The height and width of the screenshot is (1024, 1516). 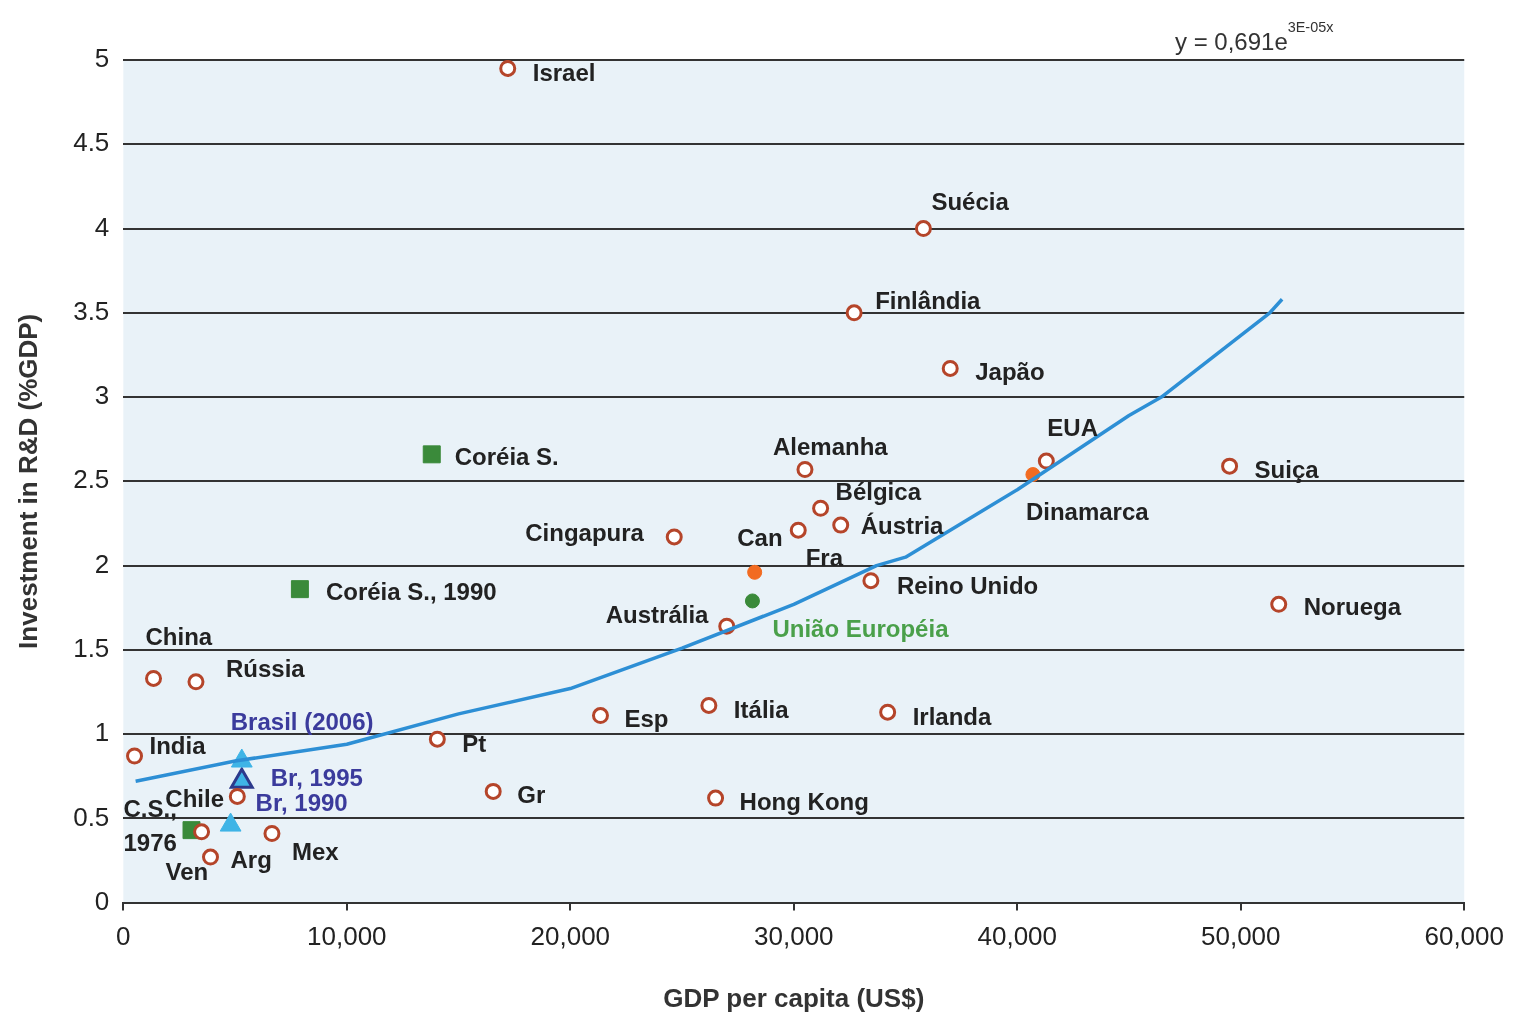 I want to click on annotation: Cingapura, so click(x=585, y=532).